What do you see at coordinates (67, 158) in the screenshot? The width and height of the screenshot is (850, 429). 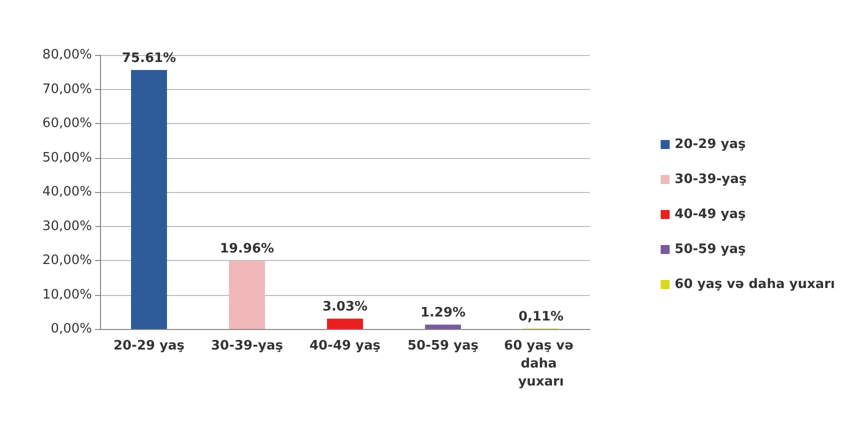 I see `y-tick-label: 50,00%` at bounding box center [67, 158].